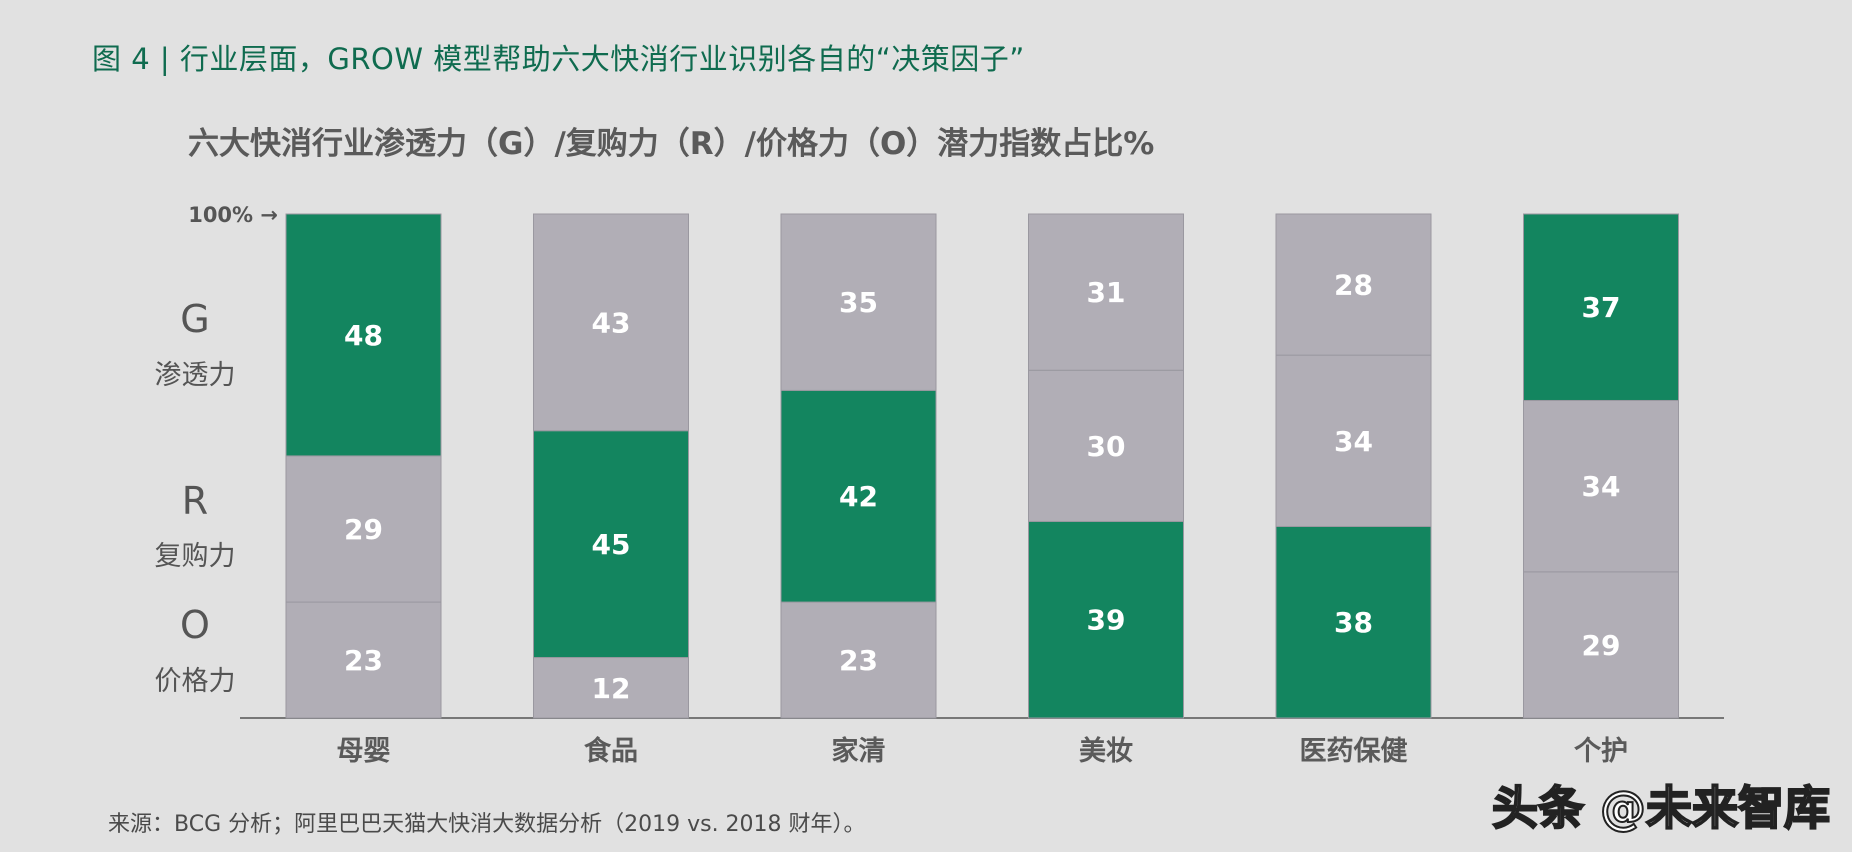 The width and height of the screenshot is (1852, 852). What do you see at coordinates (611, 751) in the screenshot?
I see `category-label: 食品` at bounding box center [611, 751].